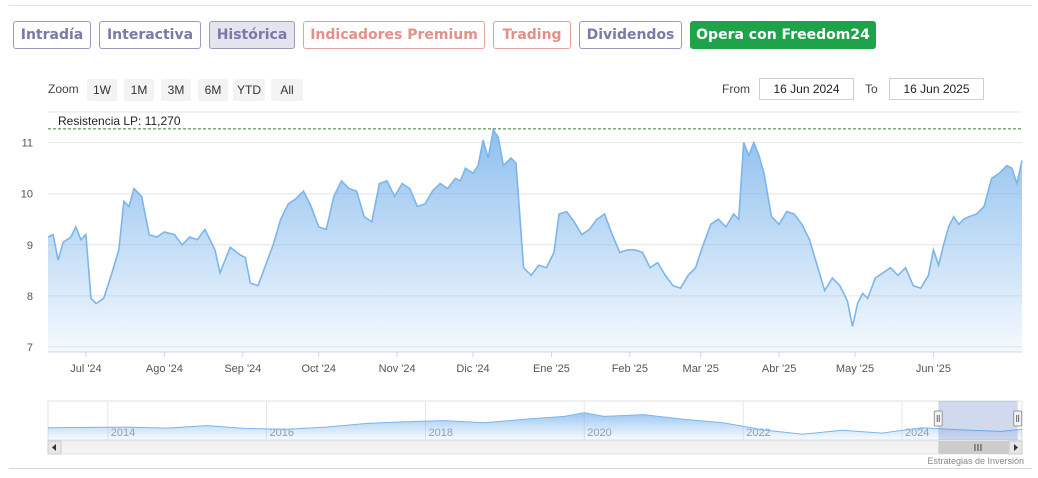 This screenshot has width=1038, height=478. I want to click on x-tick-label: Jul '24, so click(85, 369).